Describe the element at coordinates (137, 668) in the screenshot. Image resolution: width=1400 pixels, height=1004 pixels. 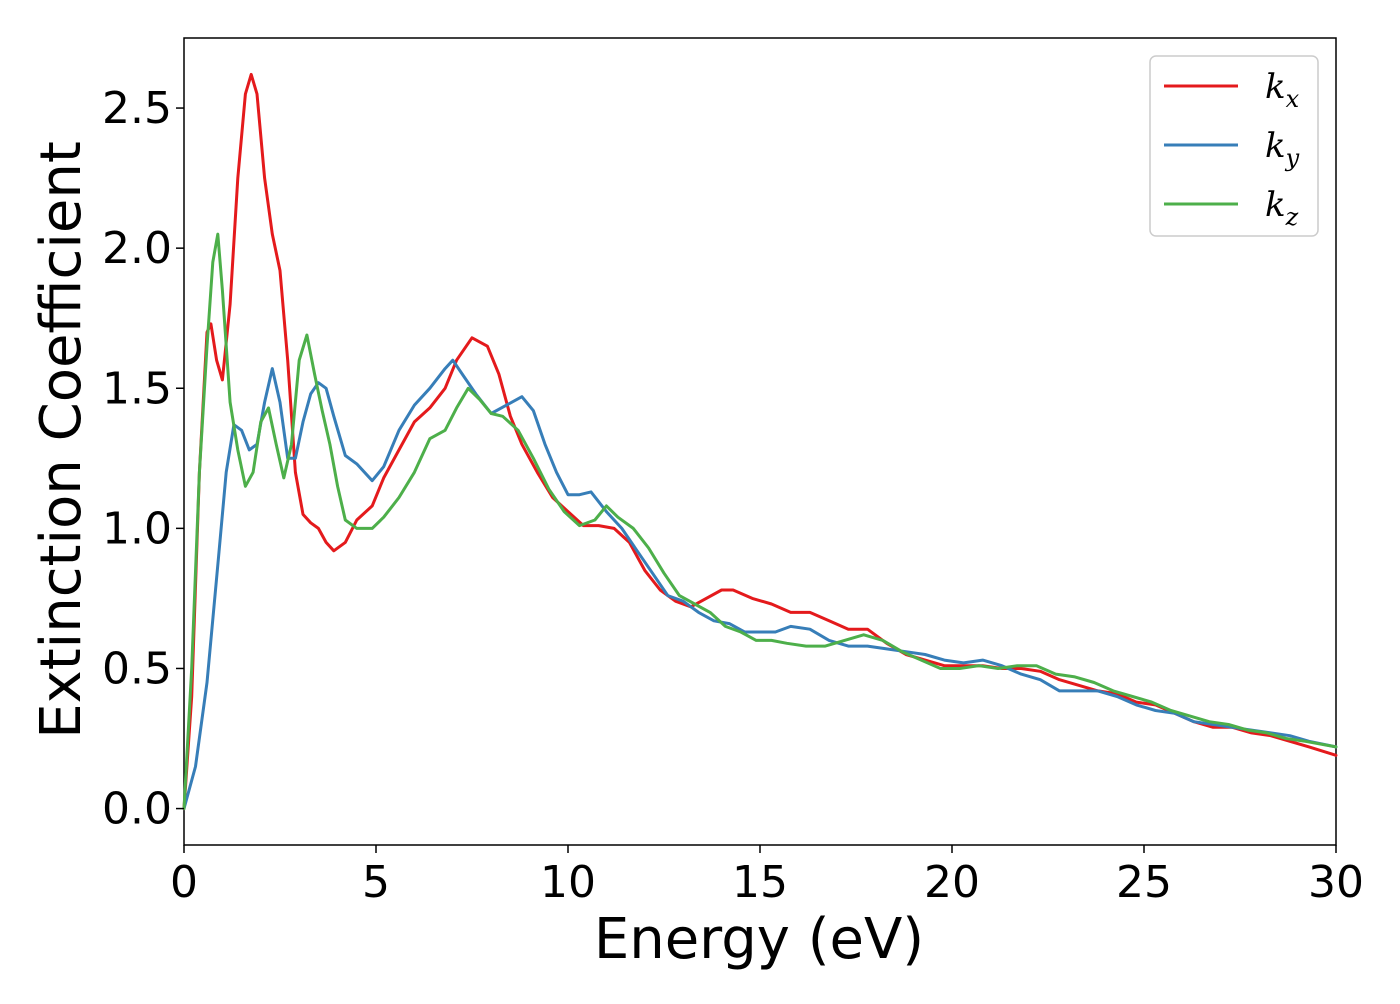
I see `y-tick-label: 0.5` at that location.